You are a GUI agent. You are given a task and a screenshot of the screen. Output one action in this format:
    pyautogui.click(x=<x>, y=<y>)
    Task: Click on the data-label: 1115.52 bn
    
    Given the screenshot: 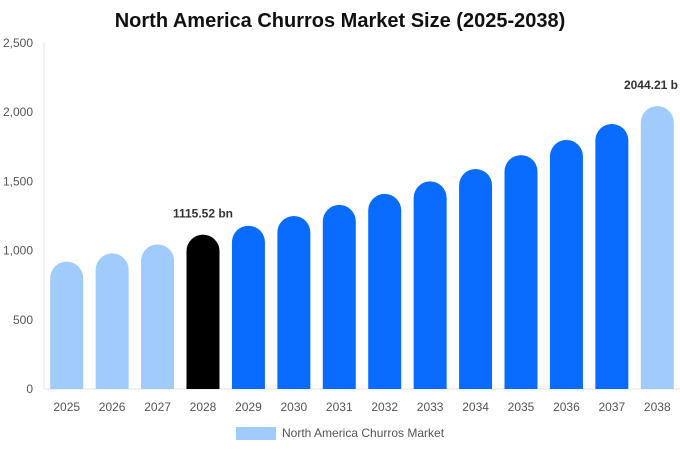 What is the action you would take?
    pyautogui.click(x=203, y=214)
    